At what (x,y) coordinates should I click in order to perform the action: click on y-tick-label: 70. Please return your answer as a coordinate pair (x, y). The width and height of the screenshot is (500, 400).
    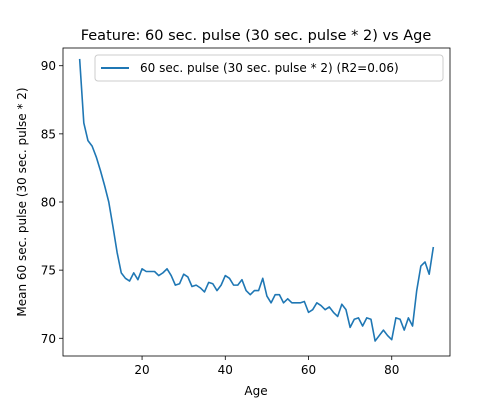
    Looking at the image, I should click on (48, 339).